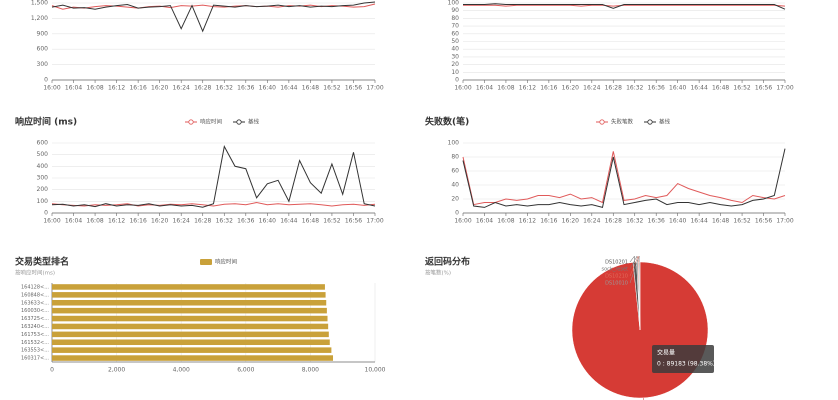 Image resolution: width=838 pixels, height=400 pixels. Describe the element at coordinates (46, 122) in the screenshot. I see `chart-title: 响应时间 (ms)` at that location.